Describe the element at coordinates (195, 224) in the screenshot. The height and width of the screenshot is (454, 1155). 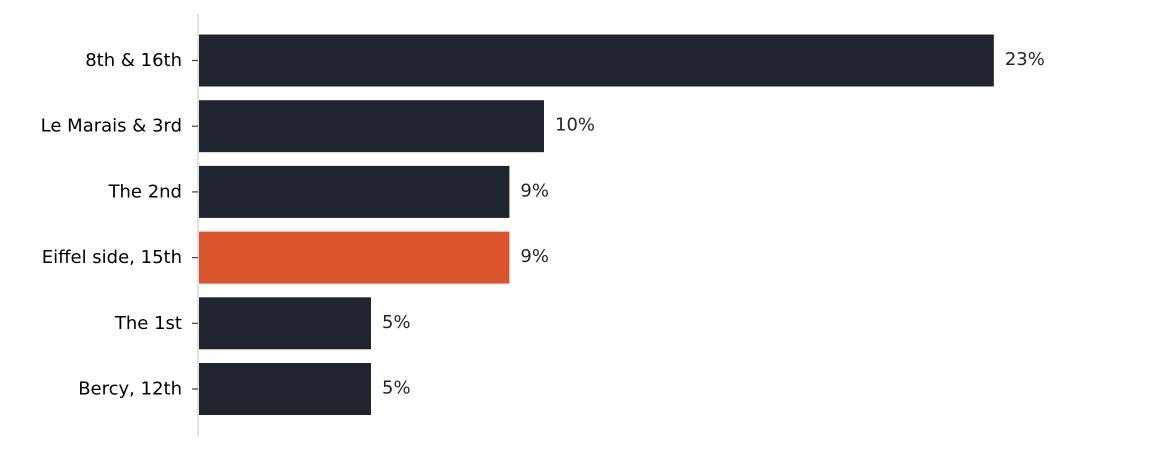
I see `y-tick-group` at that location.